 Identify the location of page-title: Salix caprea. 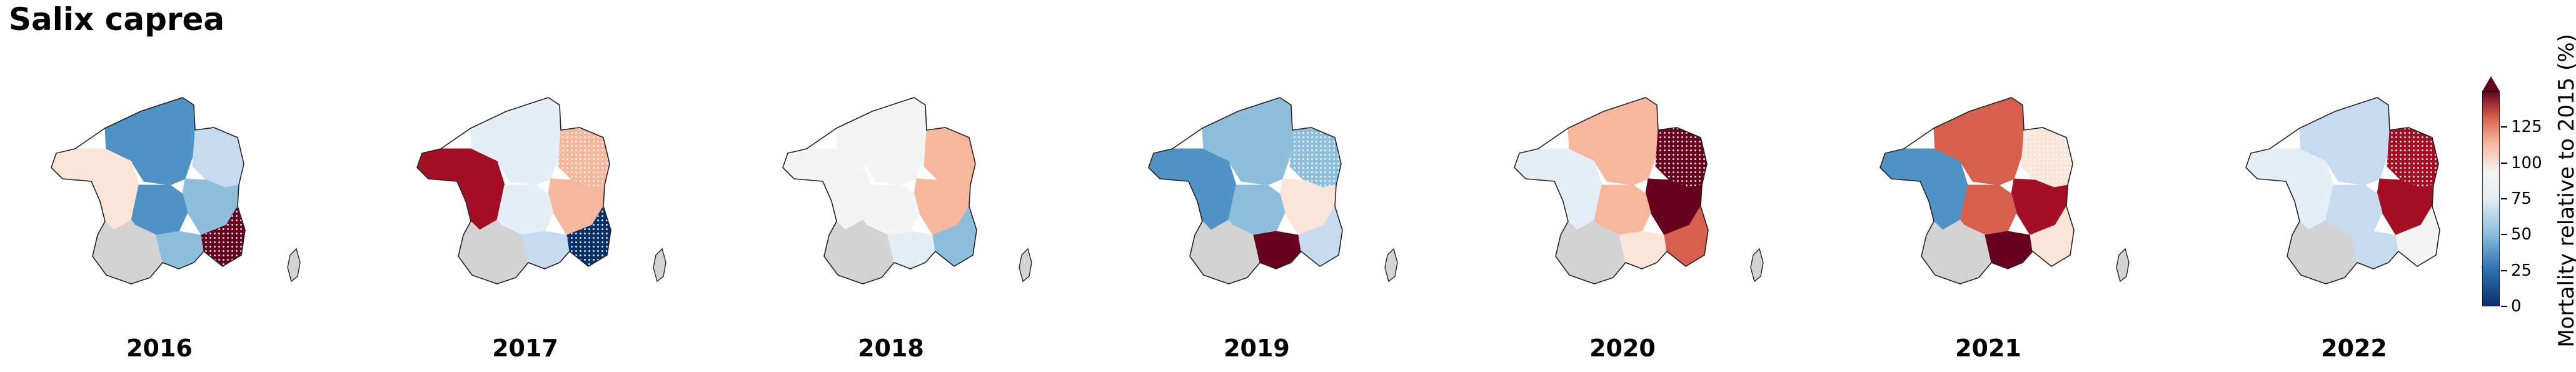
(117, 19).